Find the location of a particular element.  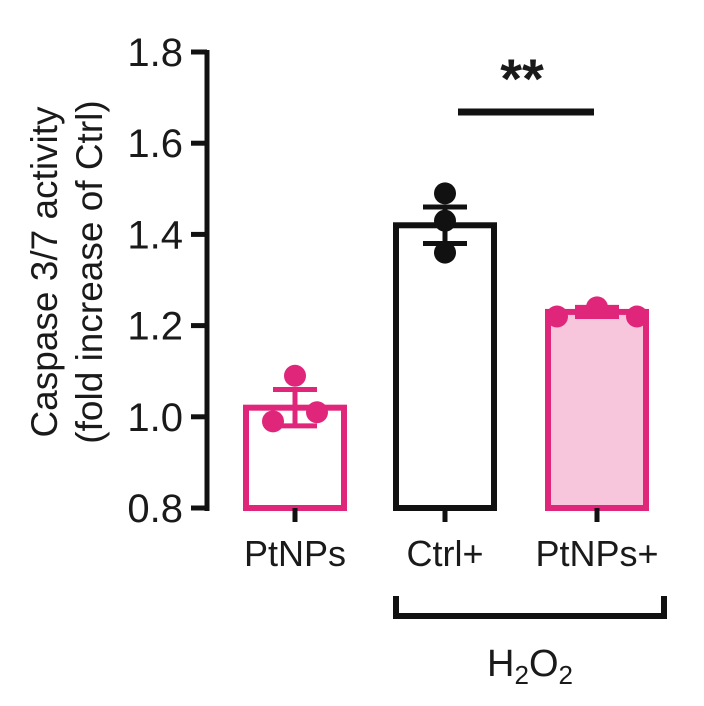

y-tick-label: 1.0 is located at coordinates (155, 418).